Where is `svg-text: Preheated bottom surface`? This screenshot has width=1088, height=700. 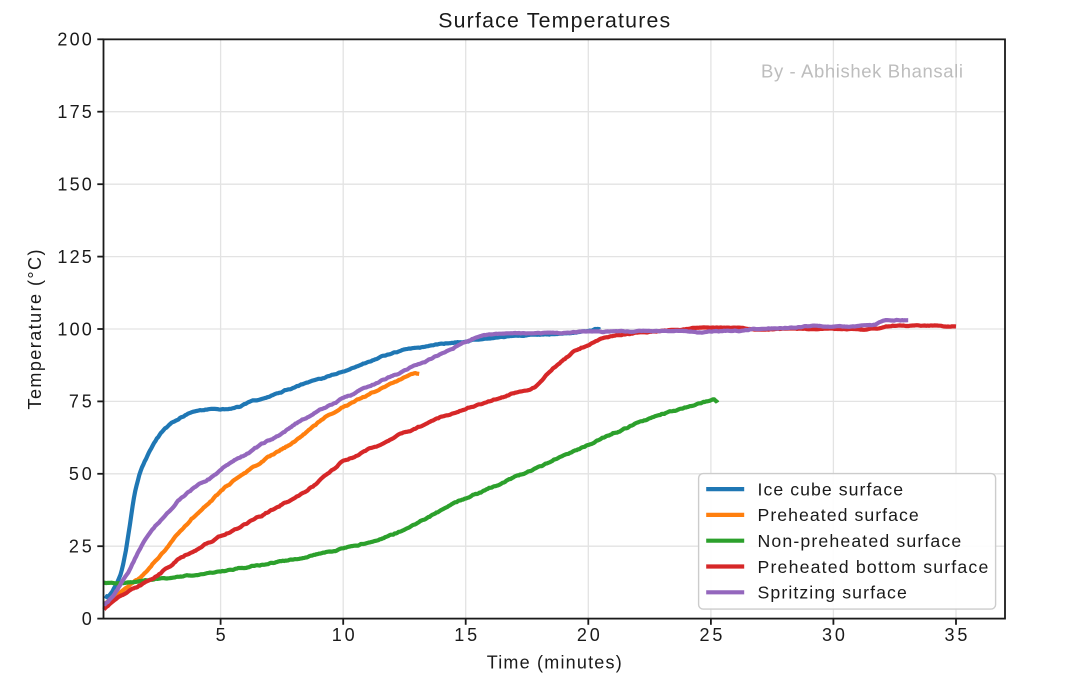
svg-text: Preheated bottom surface is located at coordinates (873, 567).